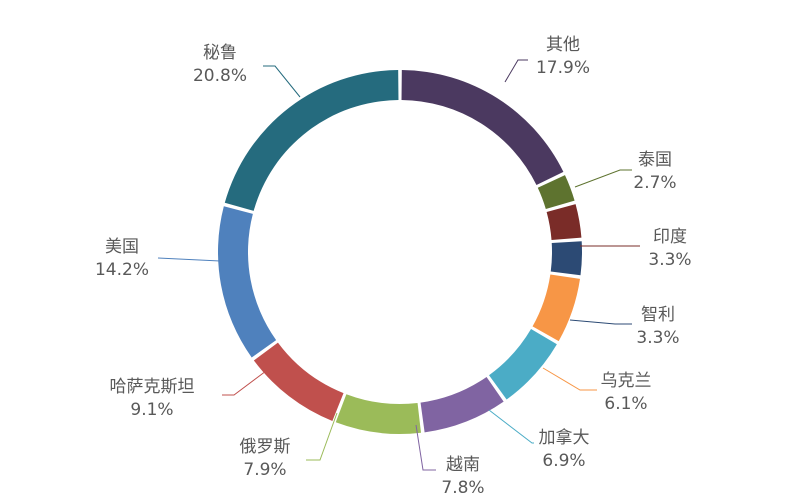  I want to click on leader-line-秘鲁, so click(282, 81).